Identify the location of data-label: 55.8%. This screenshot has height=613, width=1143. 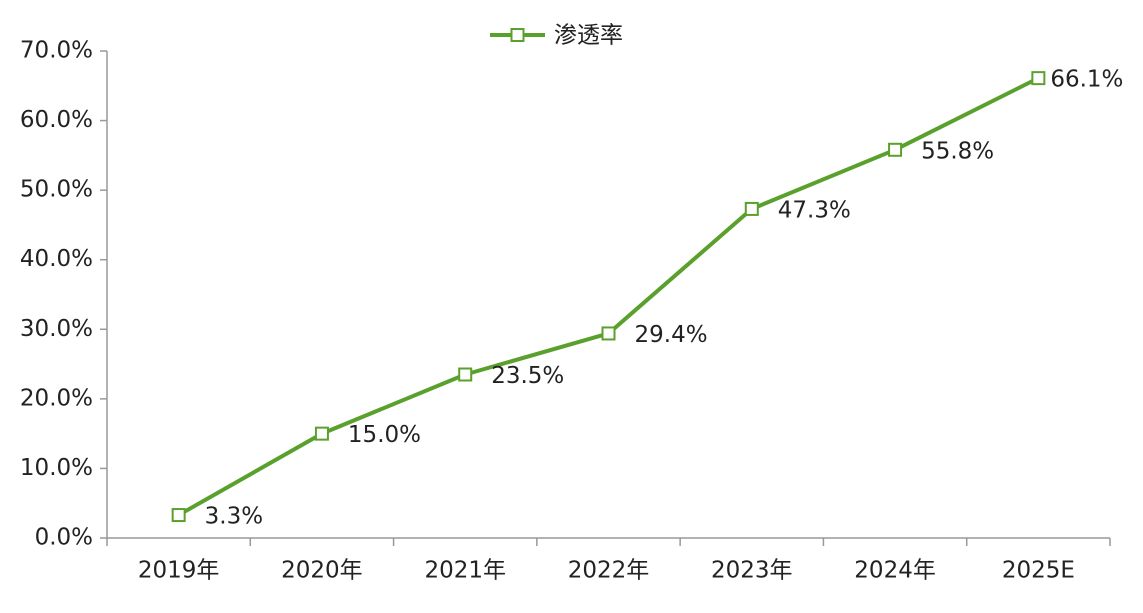
(957, 151).